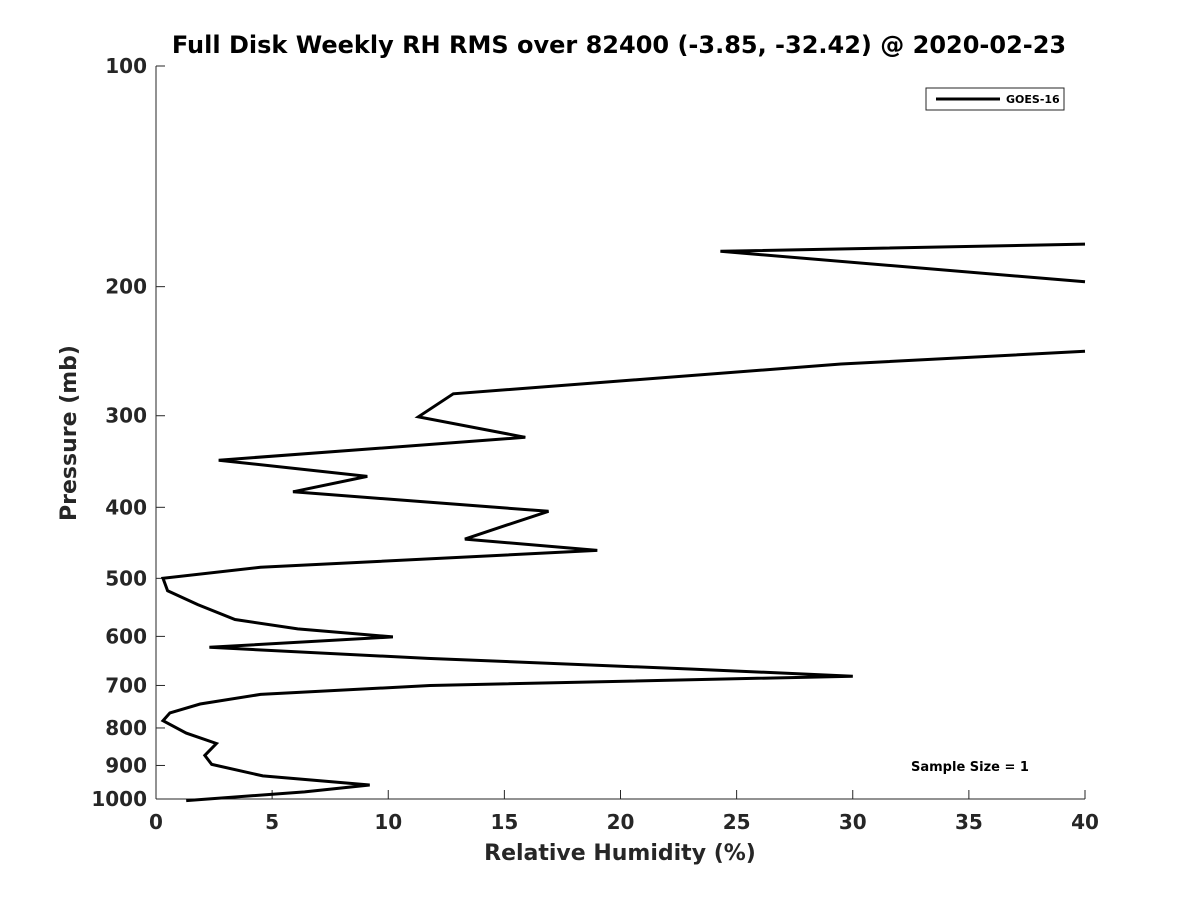 The width and height of the screenshot is (1200, 904). I want to click on x-tick-label: 20, so click(621, 822).